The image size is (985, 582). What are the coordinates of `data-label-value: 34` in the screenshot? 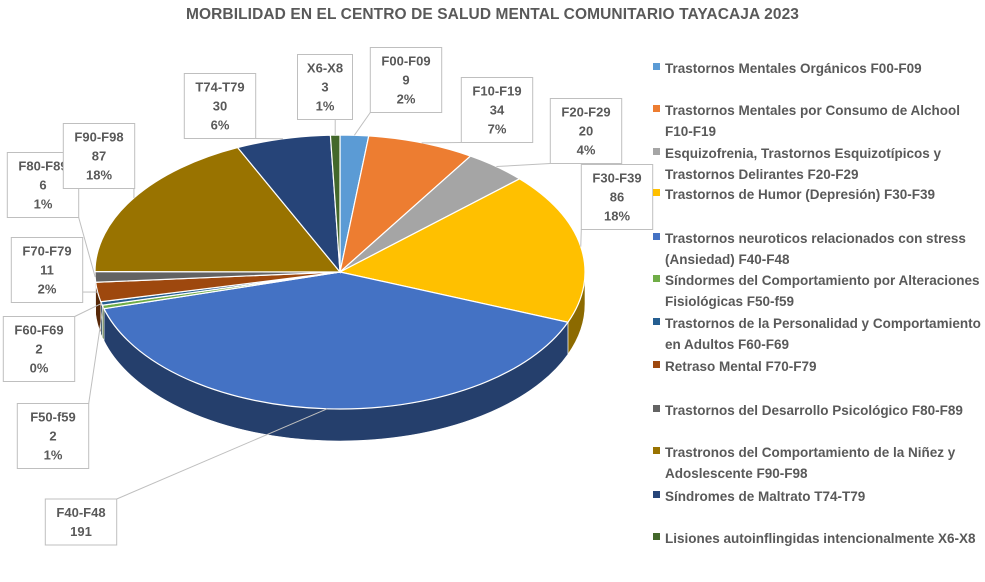 It's located at (497, 110).